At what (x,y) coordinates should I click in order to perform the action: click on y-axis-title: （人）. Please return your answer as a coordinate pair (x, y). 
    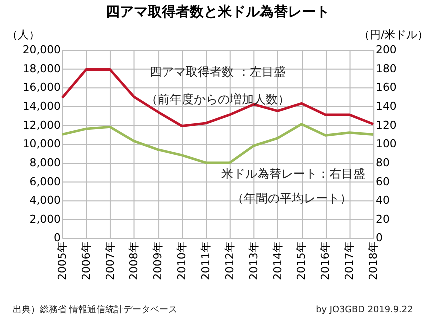
    Looking at the image, I should click on (23, 35).